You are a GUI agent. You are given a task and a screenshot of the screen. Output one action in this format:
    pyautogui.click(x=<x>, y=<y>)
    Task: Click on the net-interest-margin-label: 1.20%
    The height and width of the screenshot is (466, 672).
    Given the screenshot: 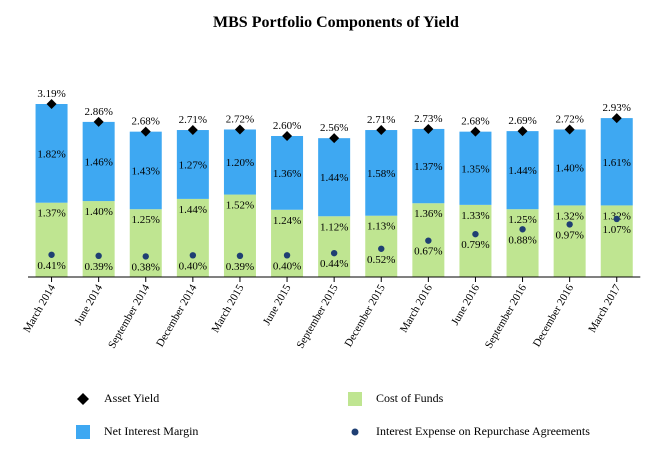 What is the action you would take?
    pyautogui.click(x=240, y=163)
    